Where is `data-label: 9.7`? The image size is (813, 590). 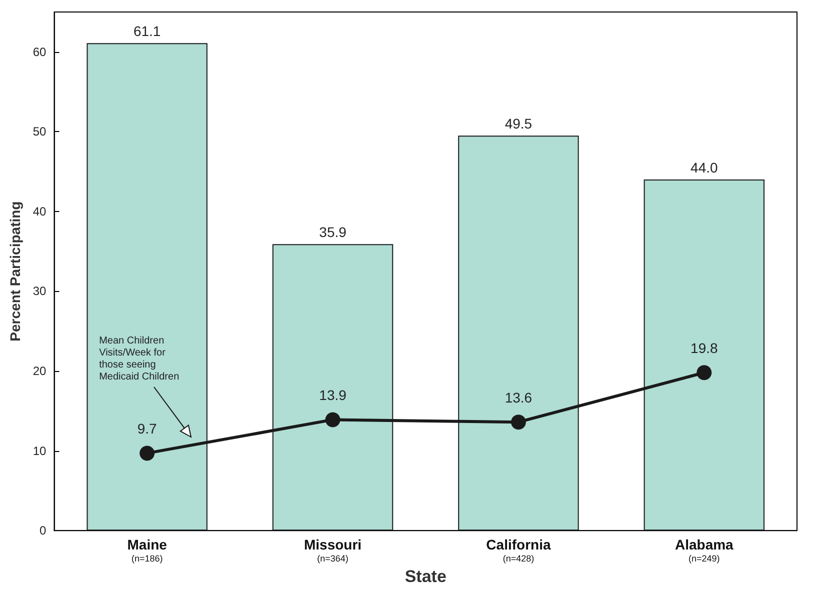
data-label: 9.7 is located at coordinates (147, 428).